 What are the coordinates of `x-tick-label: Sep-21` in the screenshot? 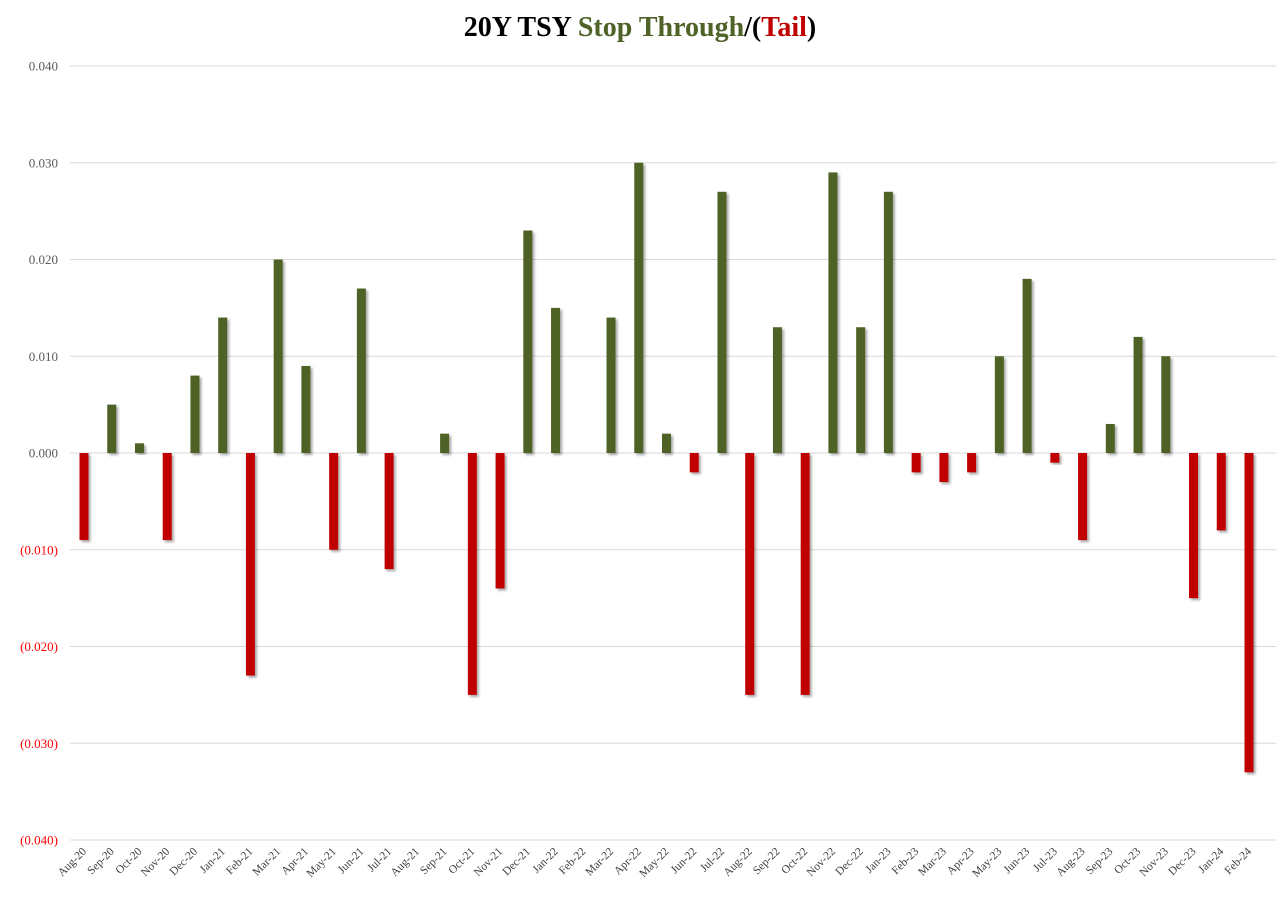 It's located at (434, 861).